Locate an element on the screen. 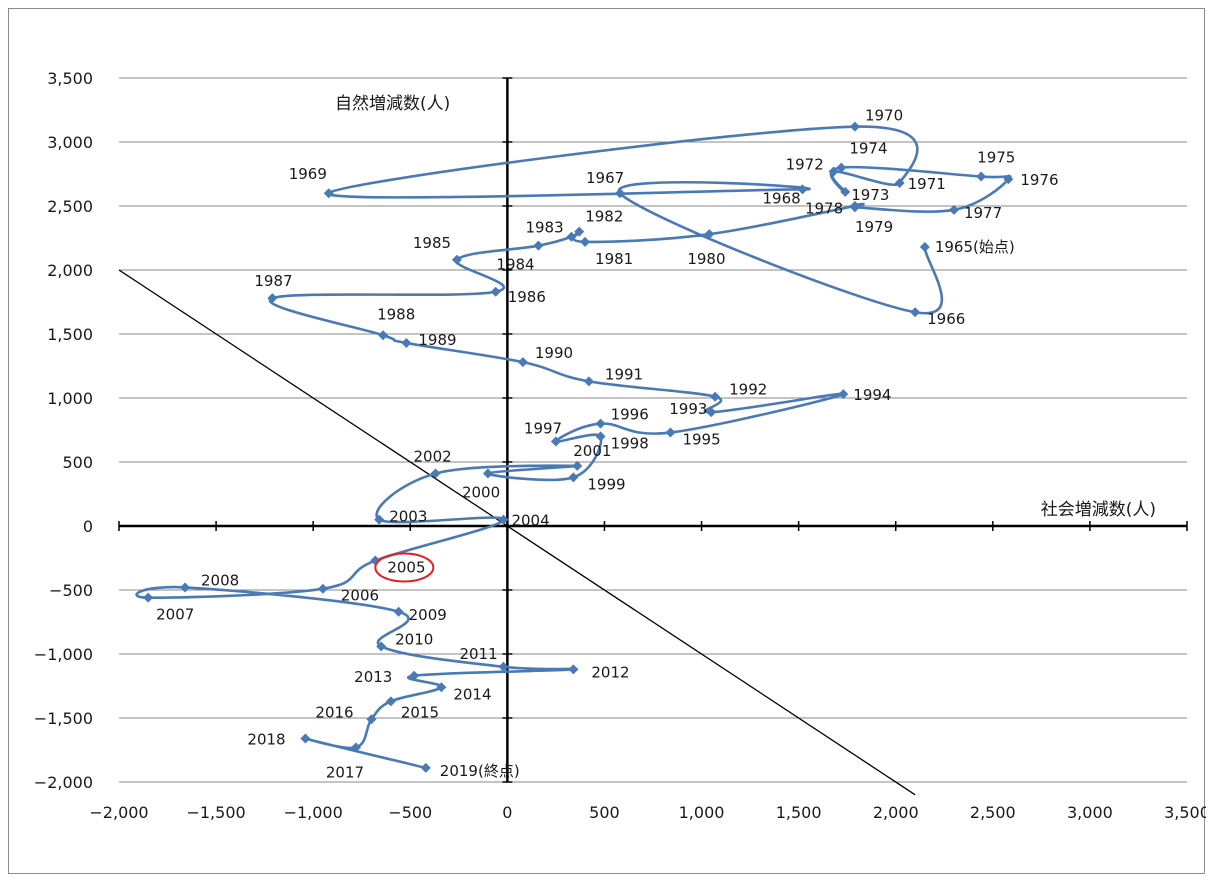 This screenshot has height=884, width=1215. x-tick-label: 0 is located at coordinates (507, 812).